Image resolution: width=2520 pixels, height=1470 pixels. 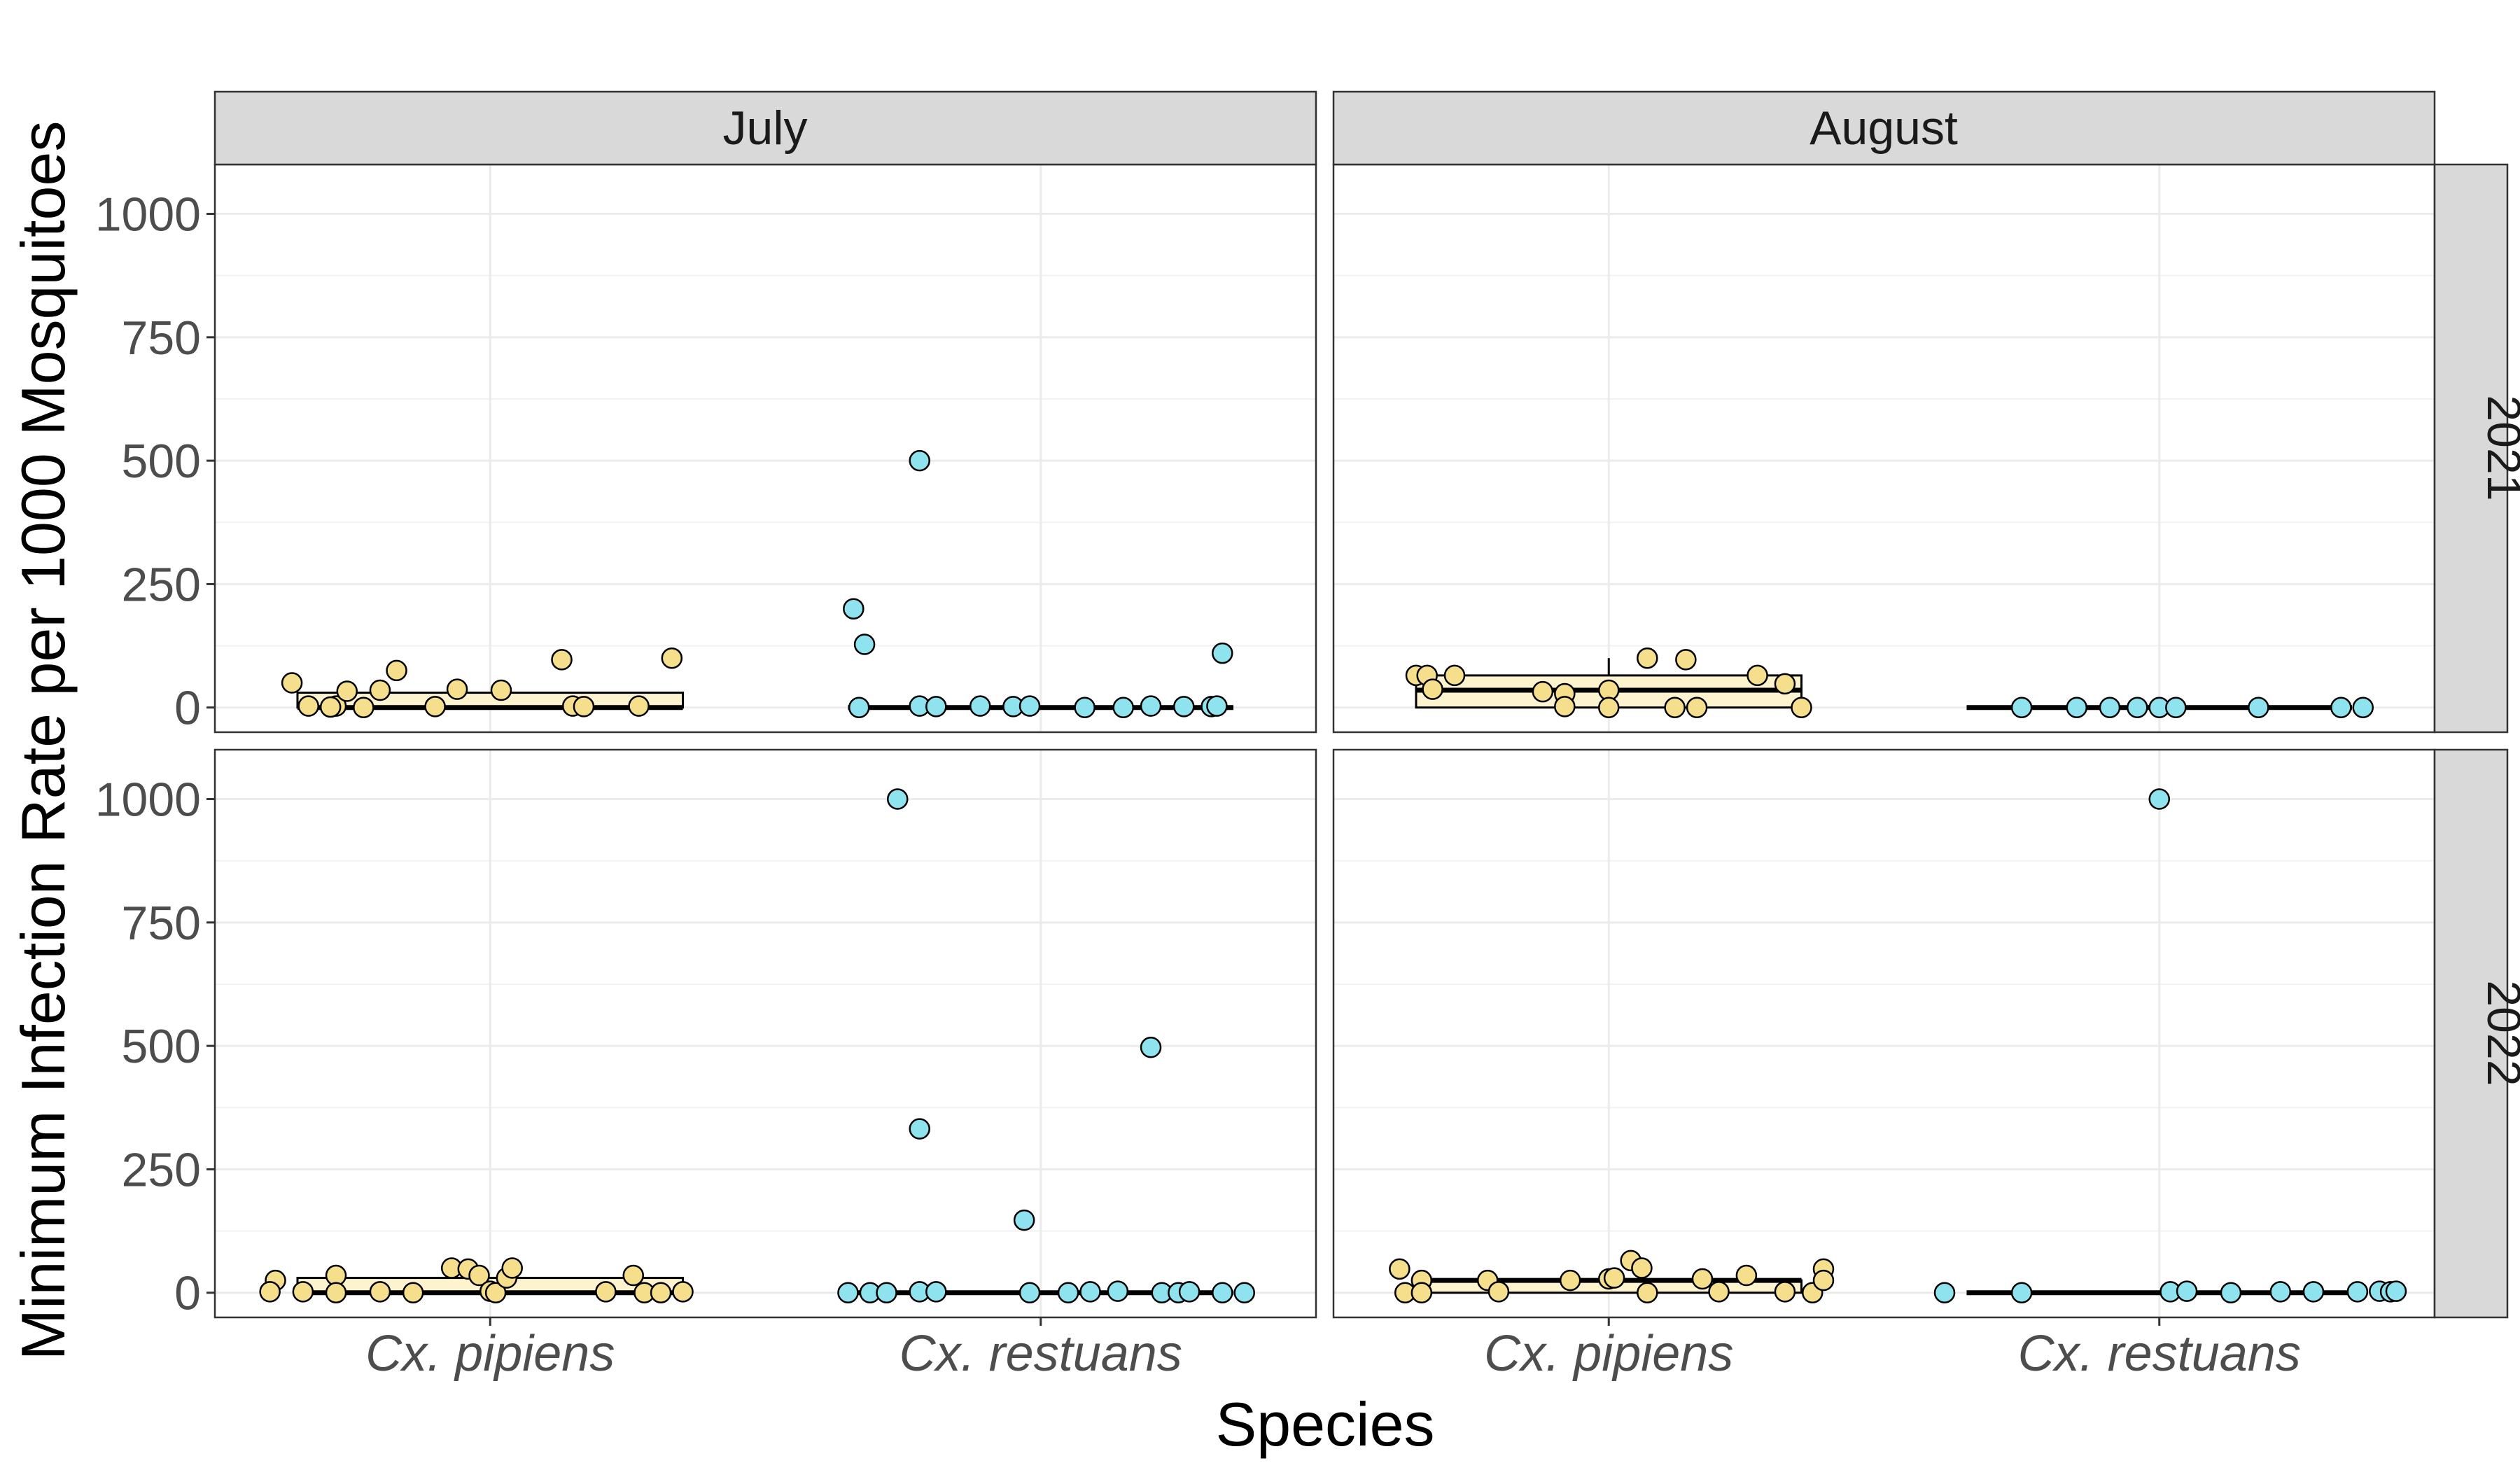 I want to click on strip-2021: 2021, so click(x=2476, y=448).